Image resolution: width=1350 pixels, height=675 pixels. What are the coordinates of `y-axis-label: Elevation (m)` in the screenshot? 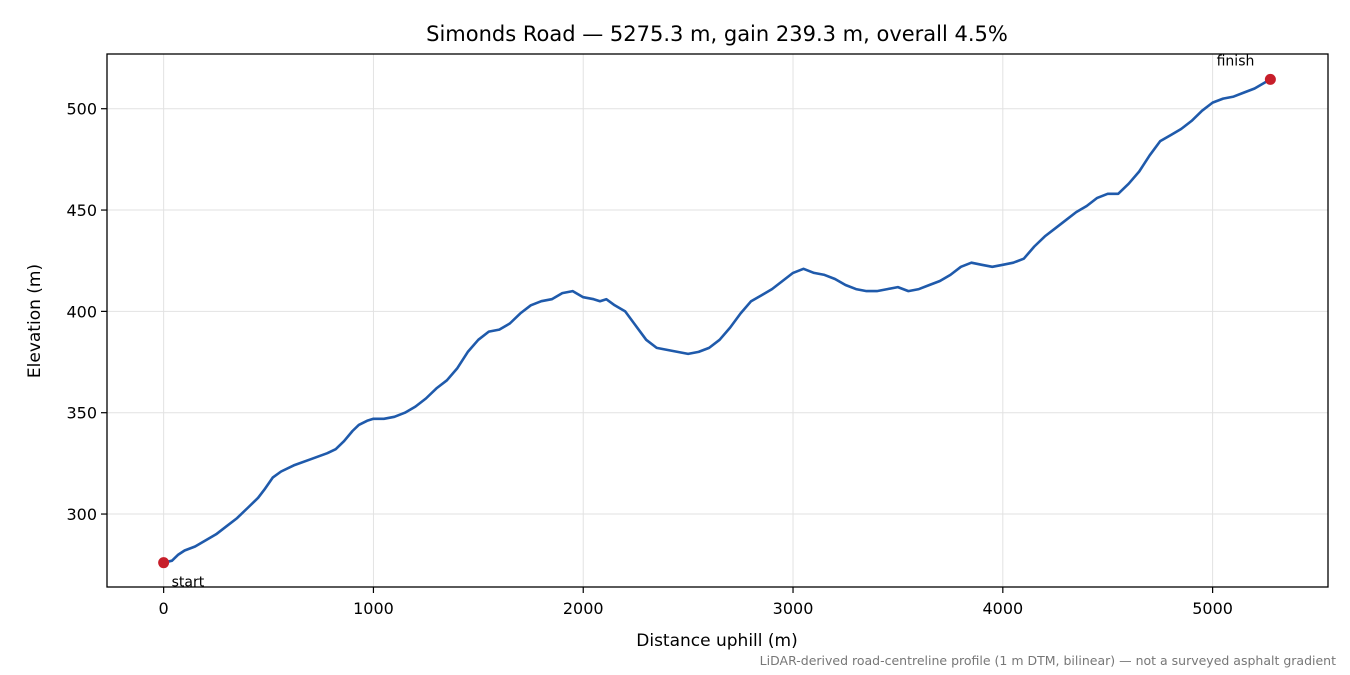 It's located at (35, 321).